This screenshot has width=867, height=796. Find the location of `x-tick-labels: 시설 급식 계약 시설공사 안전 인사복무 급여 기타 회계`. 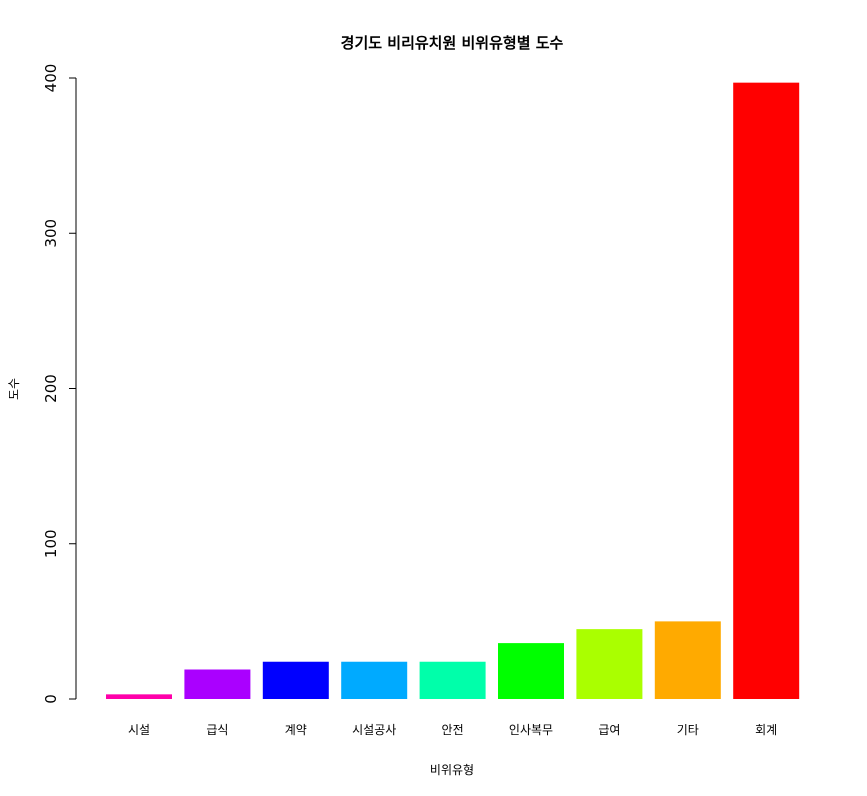

x-tick-labels: 시설 급식 계약 시설공사 안전 인사복무 급여 기타 회계 is located at coordinates (452, 729).